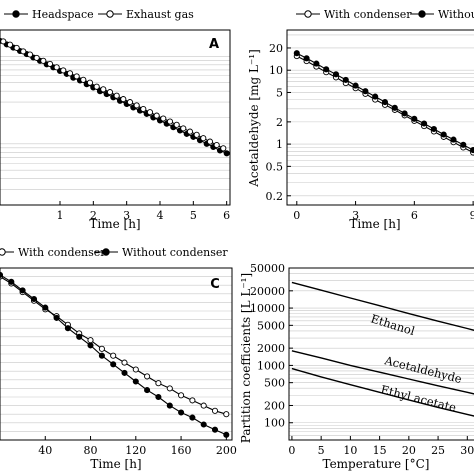 This screenshot has width=474, height=474. I want to click on y-tick-label: 10000, so click(267, 308).